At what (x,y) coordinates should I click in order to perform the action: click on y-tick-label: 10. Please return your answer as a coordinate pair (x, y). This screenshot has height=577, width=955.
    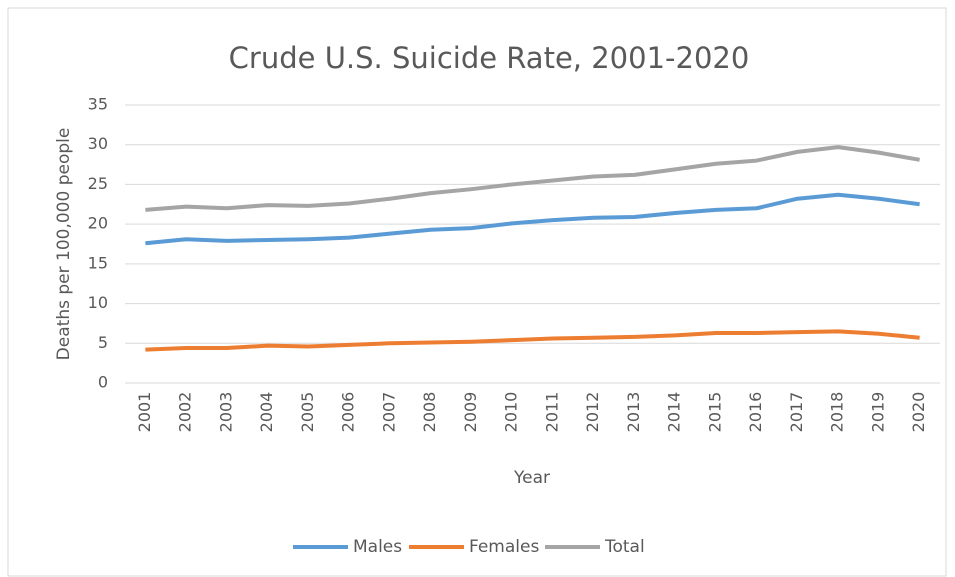
    Looking at the image, I should click on (98, 302).